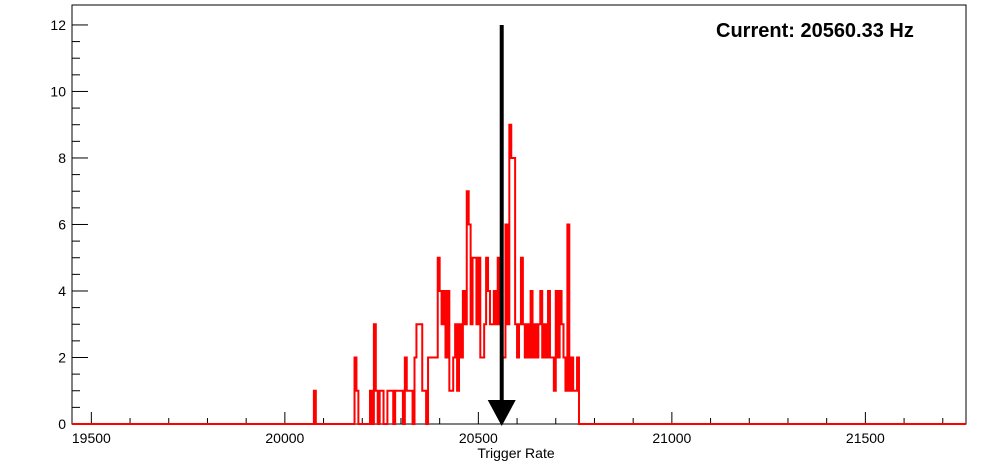 Image resolution: width=996 pixels, height=472 pixels. What do you see at coordinates (62, 224) in the screenshot?
I see `y-tick-label: 6` at bounding box center [62, 224].